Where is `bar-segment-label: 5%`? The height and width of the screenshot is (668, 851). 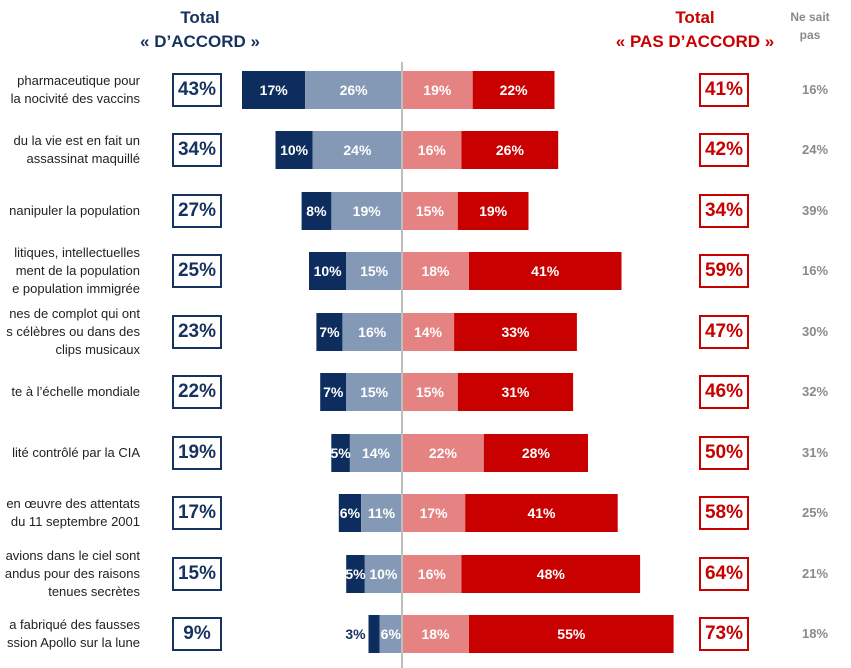 bar-segment-label: 5% is located at coordinates (355, 574).